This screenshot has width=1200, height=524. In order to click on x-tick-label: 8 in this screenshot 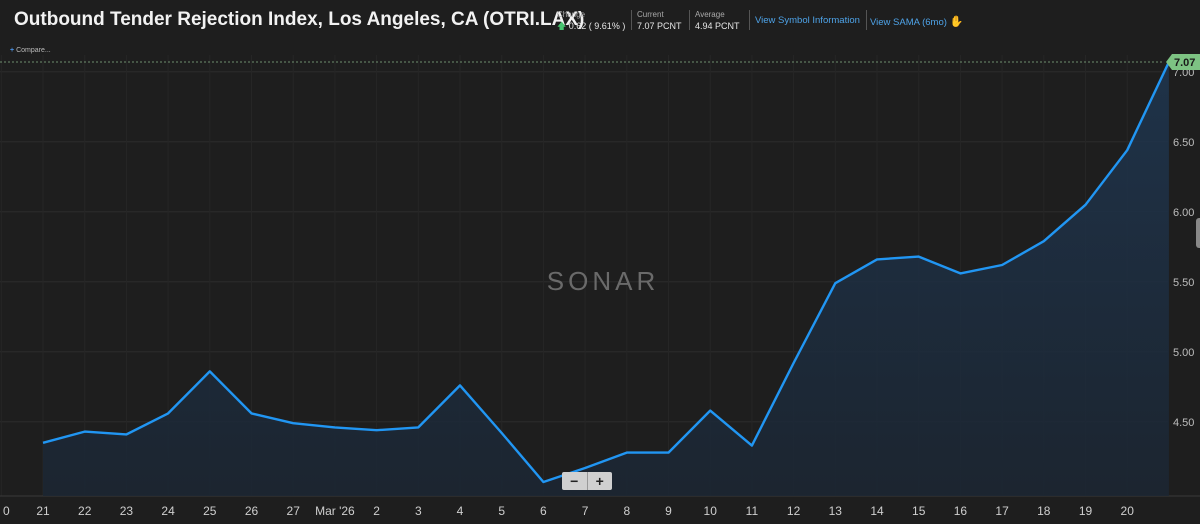, I will do `click(626, 511)`.